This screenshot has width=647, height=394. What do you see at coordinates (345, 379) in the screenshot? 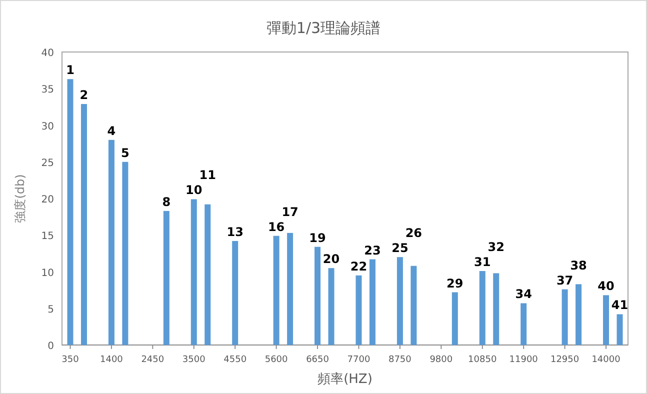
I see `x-axis-title: 頻率(HZ)` at bounding box center [345, 379].